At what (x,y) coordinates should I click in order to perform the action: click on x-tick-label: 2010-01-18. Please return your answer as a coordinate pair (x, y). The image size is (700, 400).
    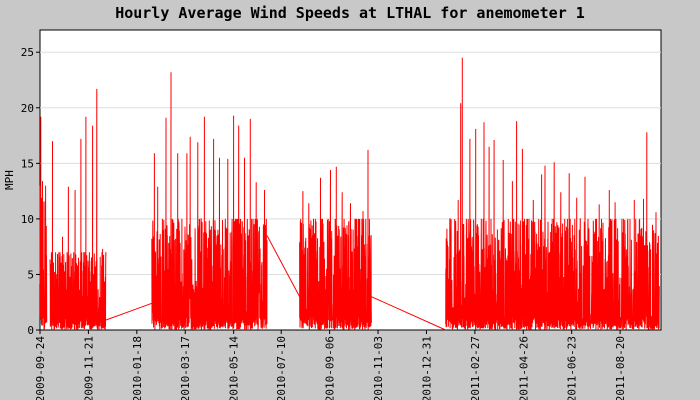
    Looking at the image, I should click on (137, 368).